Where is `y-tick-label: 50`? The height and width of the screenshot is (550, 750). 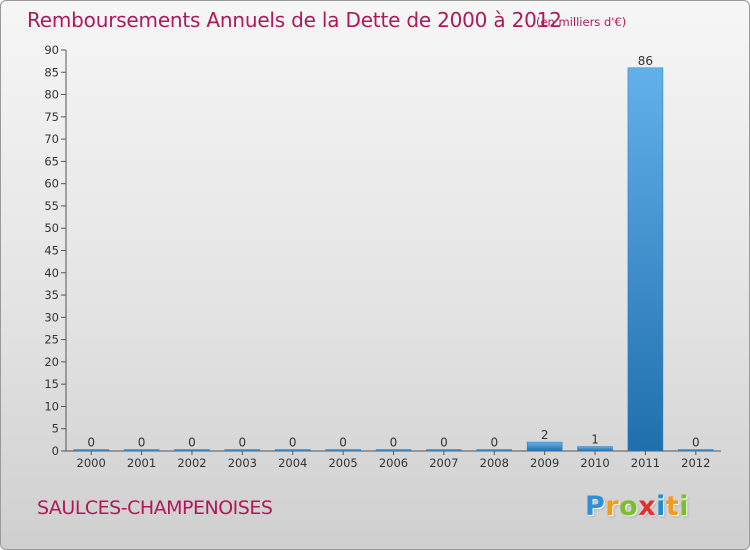
y-tick-label: 50 is located at coordinates (51, 228).